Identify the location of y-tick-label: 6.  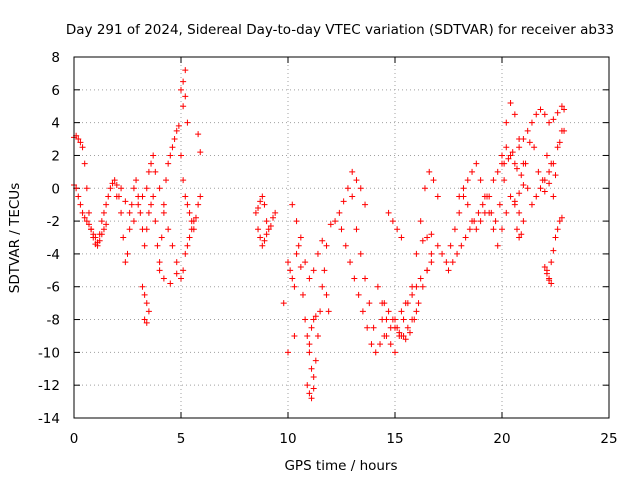
(55, 91).